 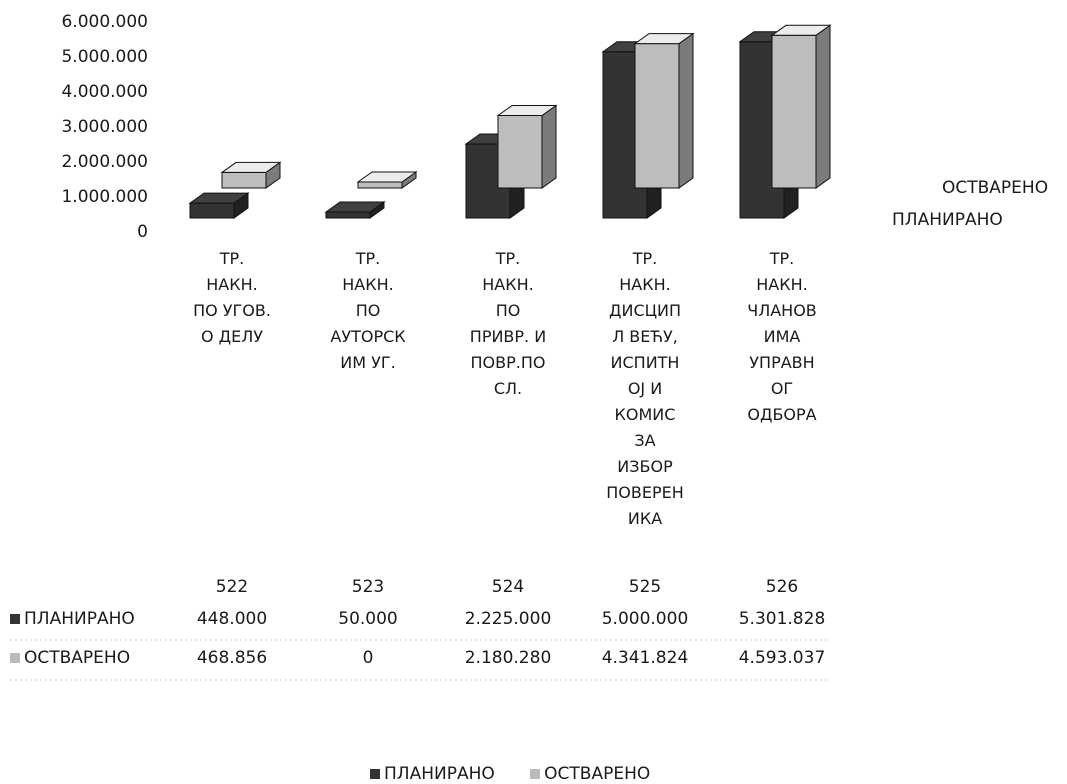 What do you see at coordinates (232, 587) in the screenshot?
I see `table-code: 522` at bounding box center [232, 587].